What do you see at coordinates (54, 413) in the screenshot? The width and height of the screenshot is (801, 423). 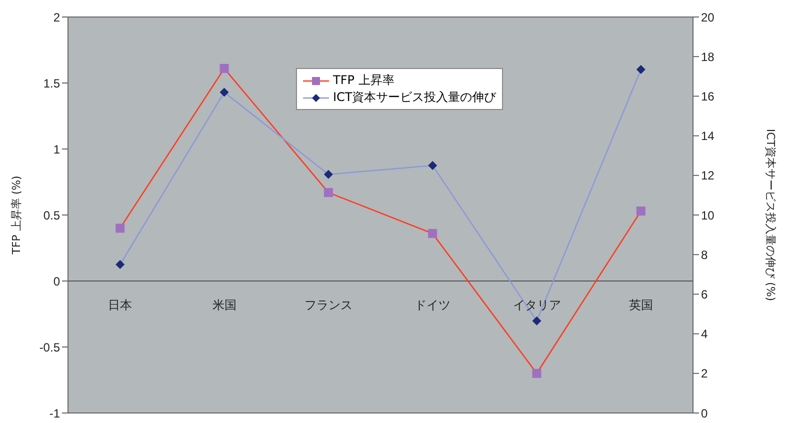 I see `y-tick-label: -1` at bounding box center [54, 413].